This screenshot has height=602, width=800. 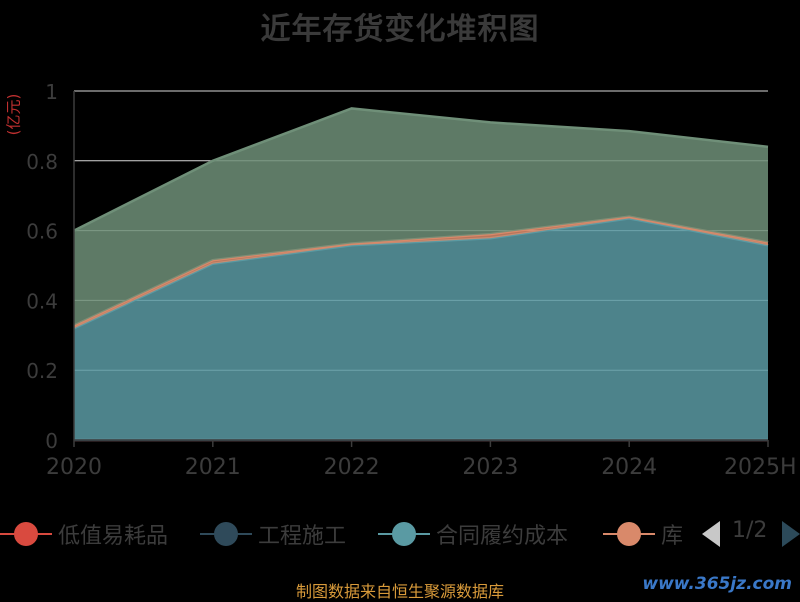 I want to click on legend-label: 库, so click(x=672, y=536).